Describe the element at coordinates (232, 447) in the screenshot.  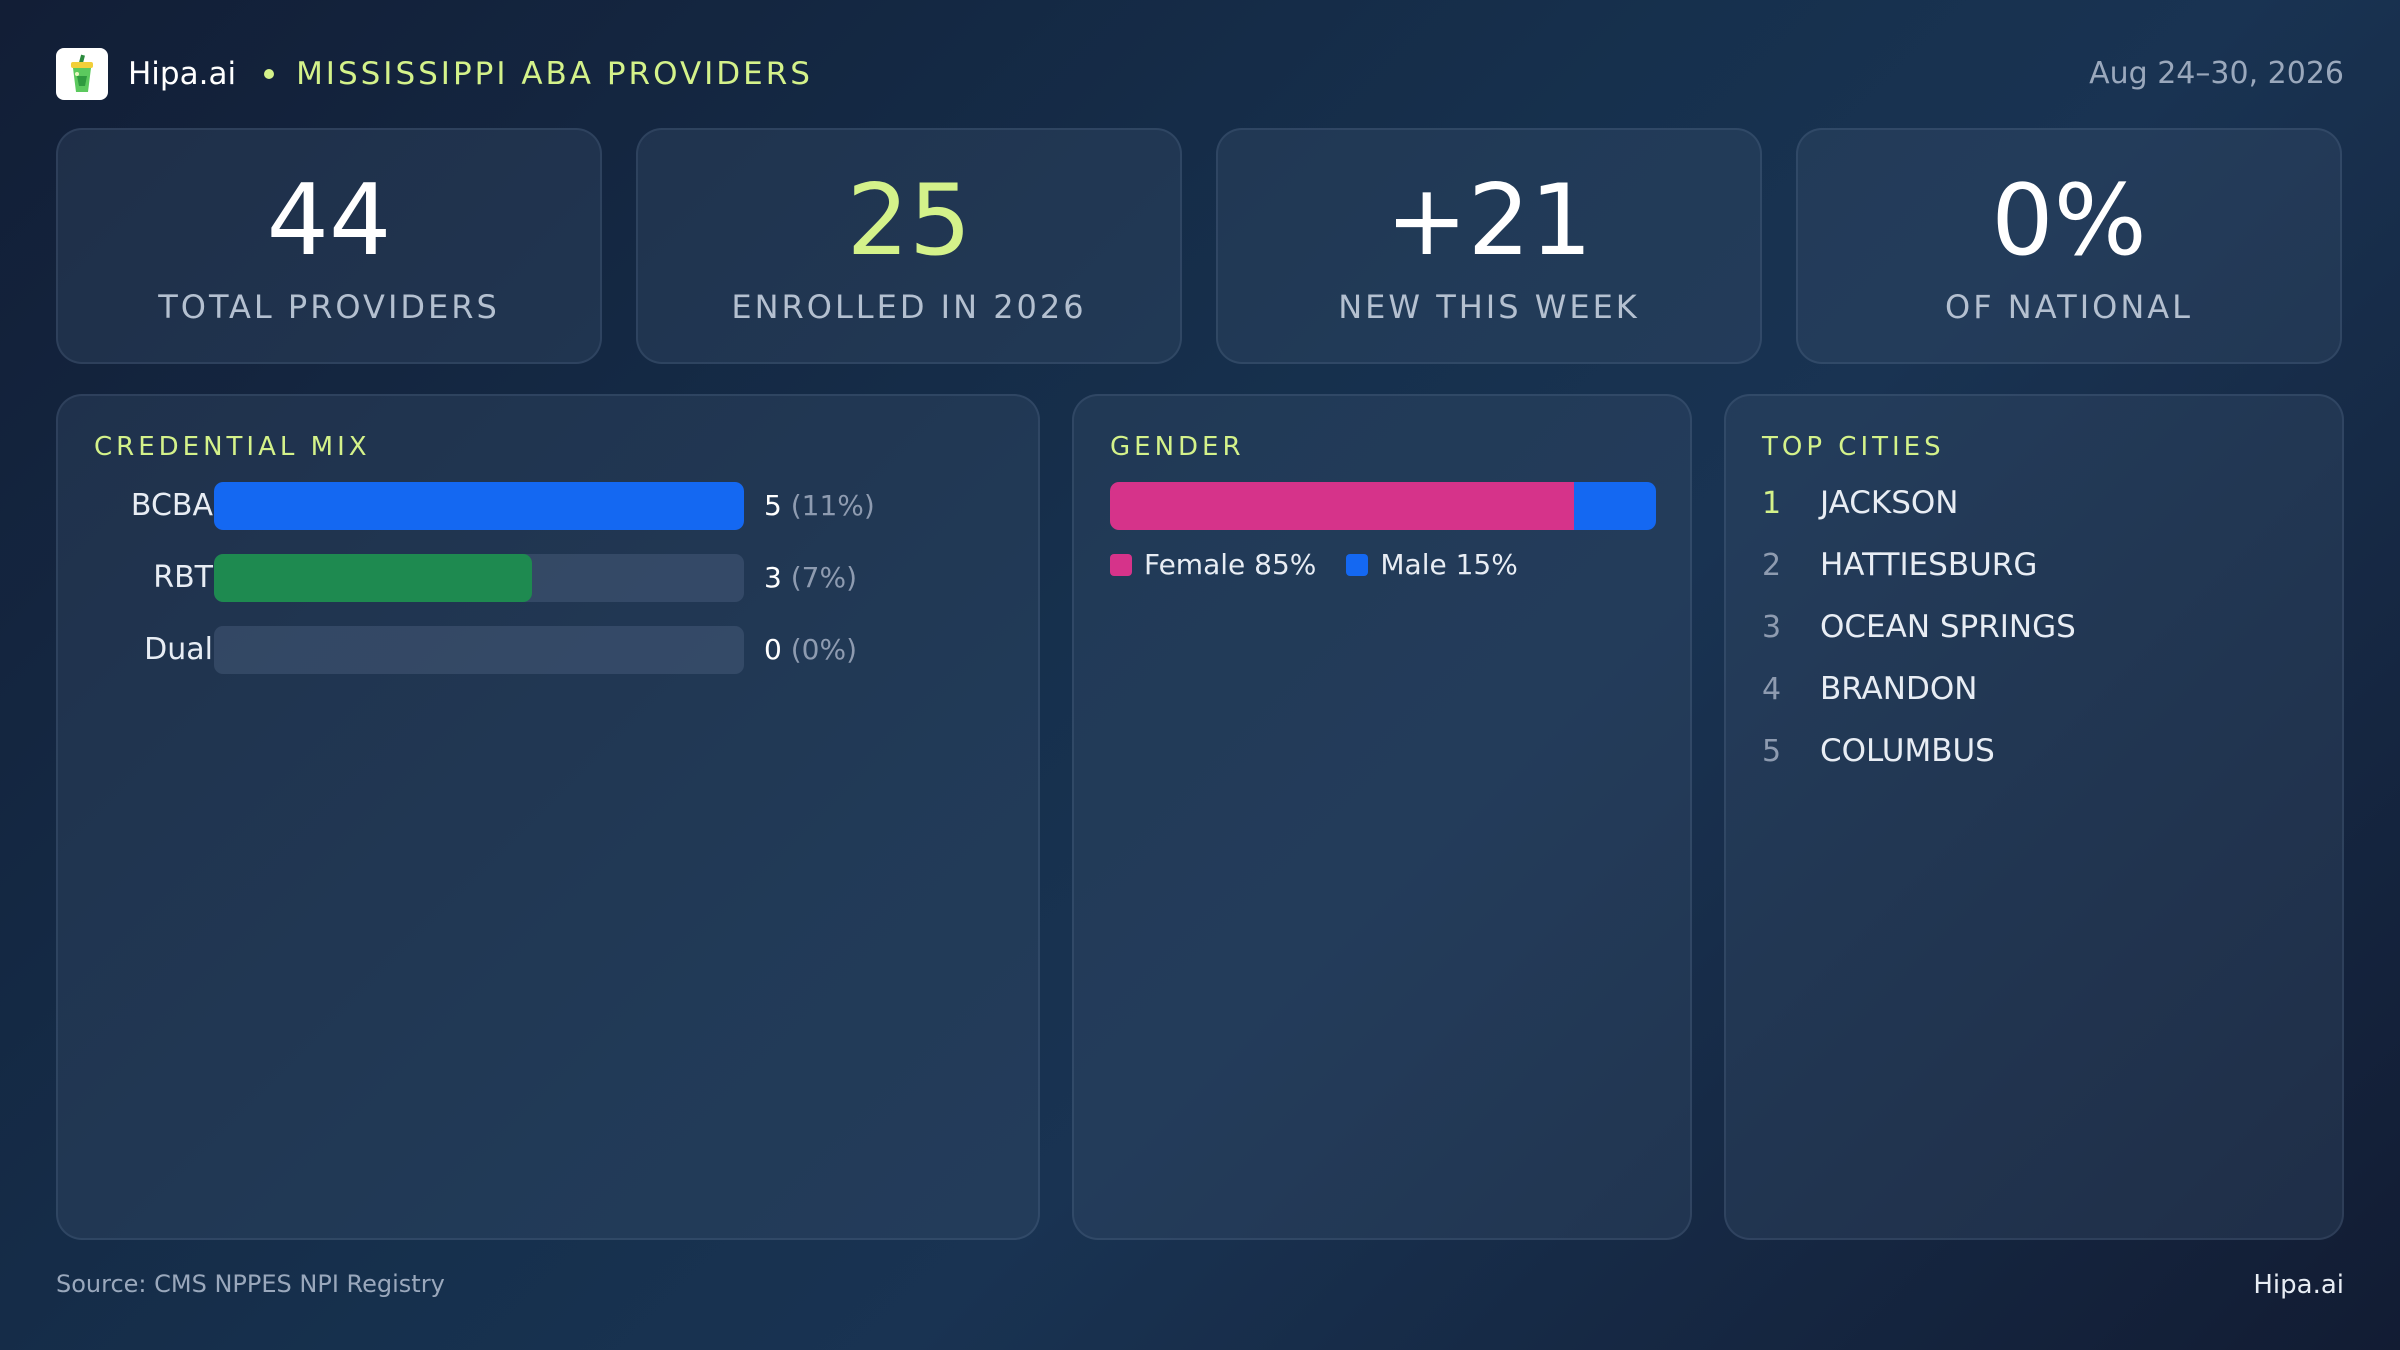
I see `panel-title: CREDENTIAL MIX` at that location.